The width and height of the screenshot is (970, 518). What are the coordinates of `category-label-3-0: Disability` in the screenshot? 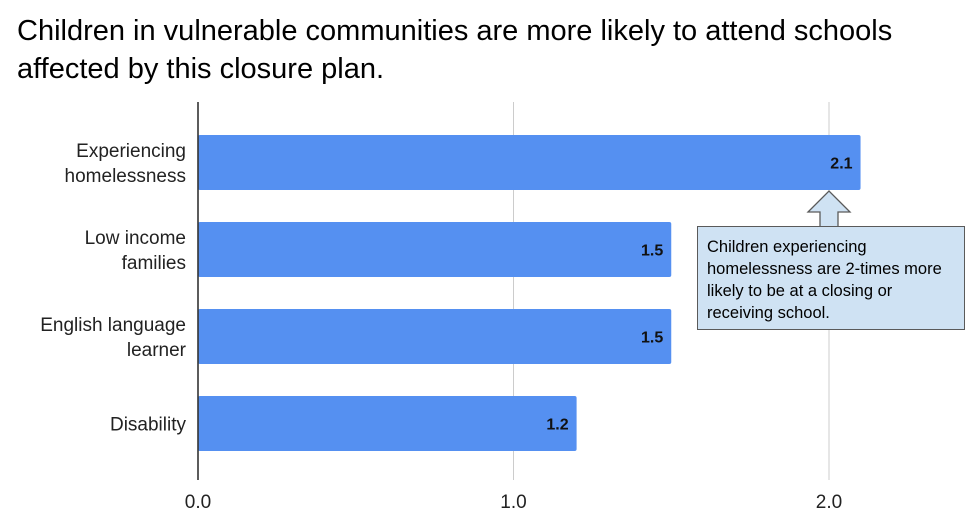 It's located at (148, 425).